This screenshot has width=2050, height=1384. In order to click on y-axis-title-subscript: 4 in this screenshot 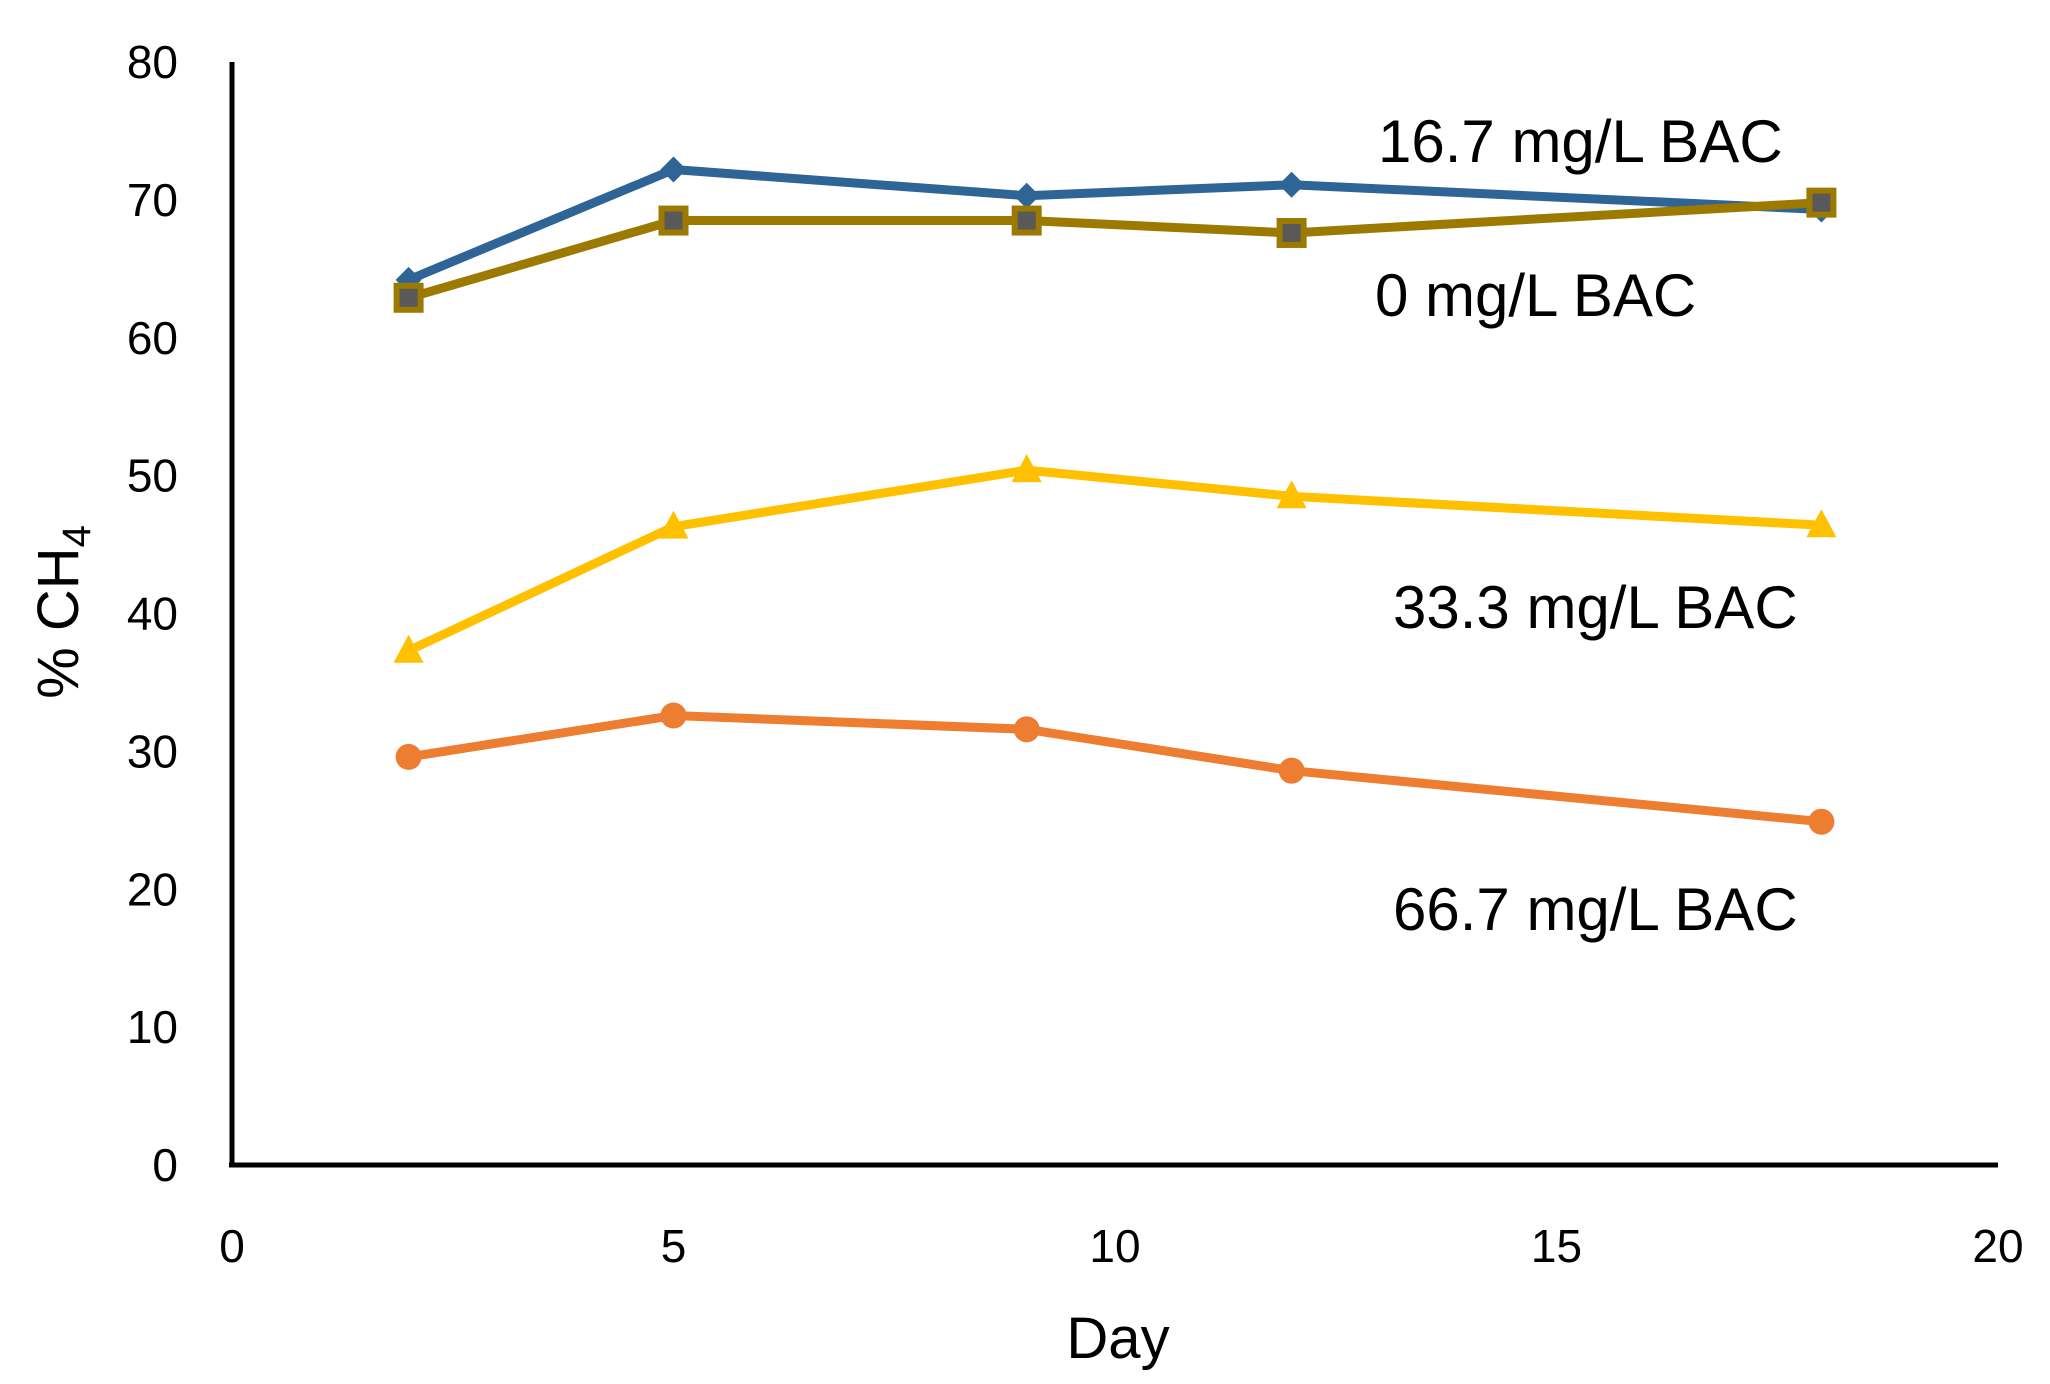, I will do `click(77, 536)`.